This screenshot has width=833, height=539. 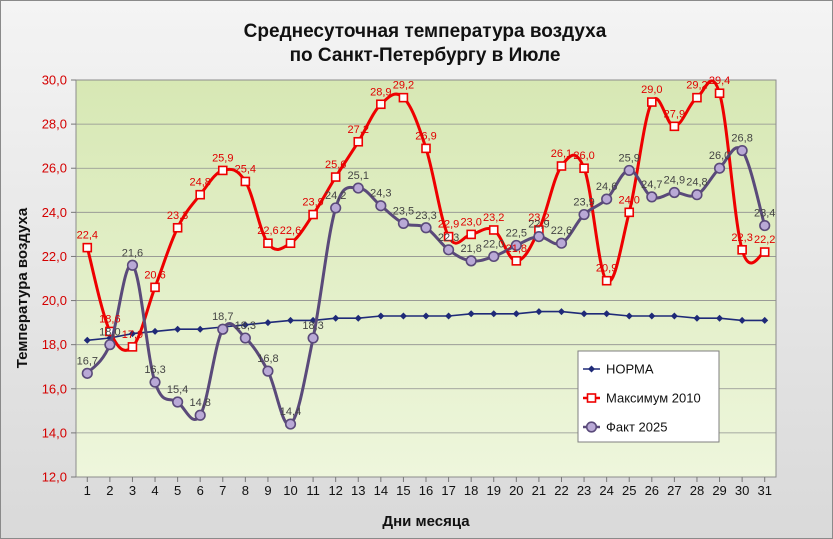 I want to click on data-label-max-2010: 27,2, so click(x=358, y=130).